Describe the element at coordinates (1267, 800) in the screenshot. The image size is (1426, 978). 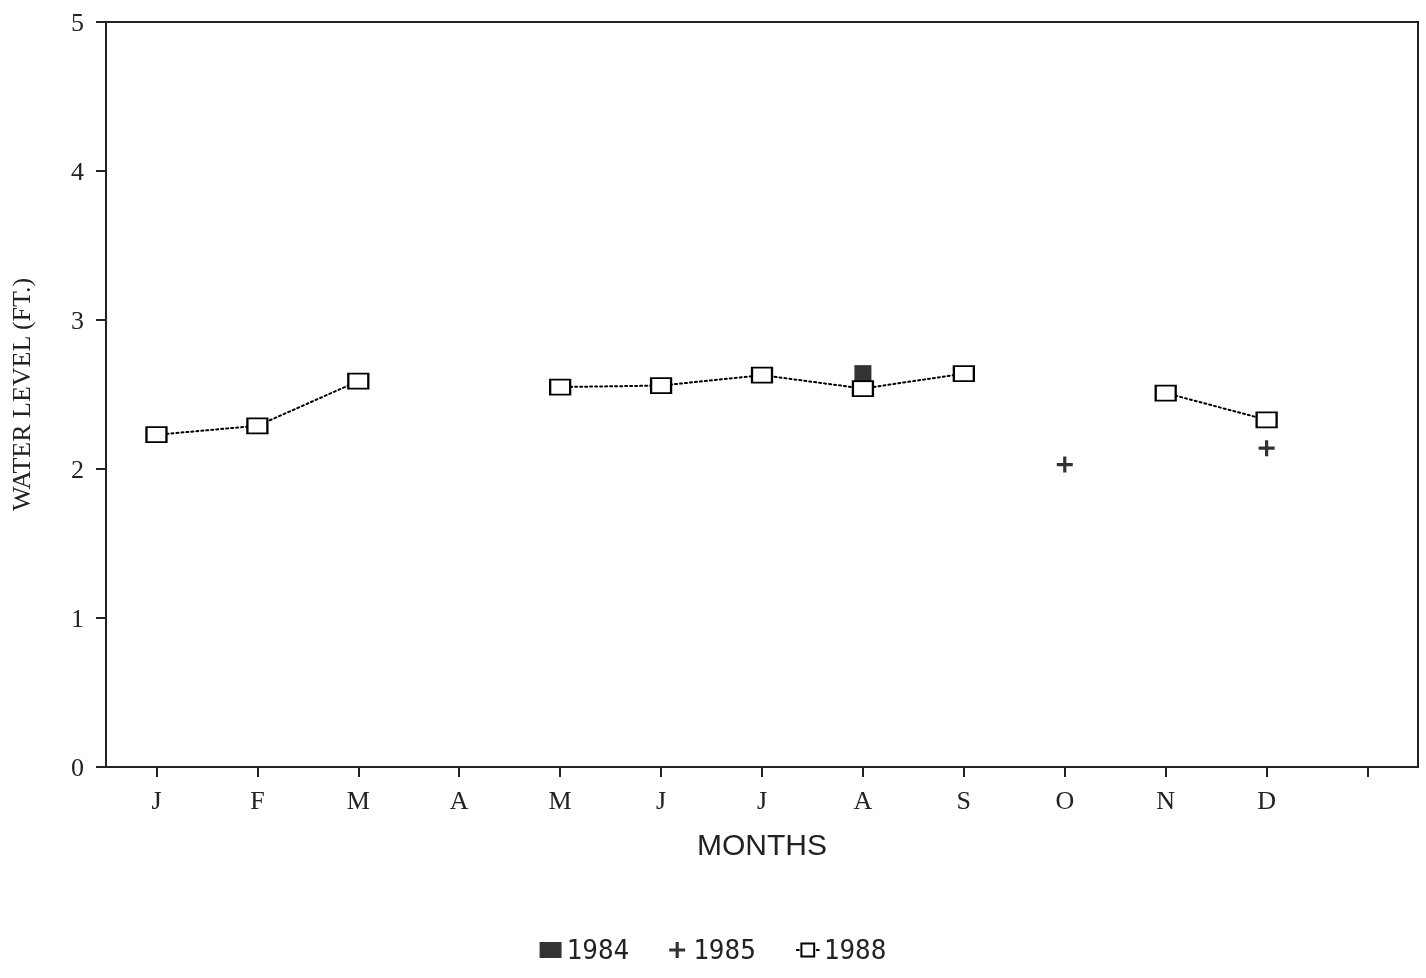
I see `x-tick-label: D` at that location.